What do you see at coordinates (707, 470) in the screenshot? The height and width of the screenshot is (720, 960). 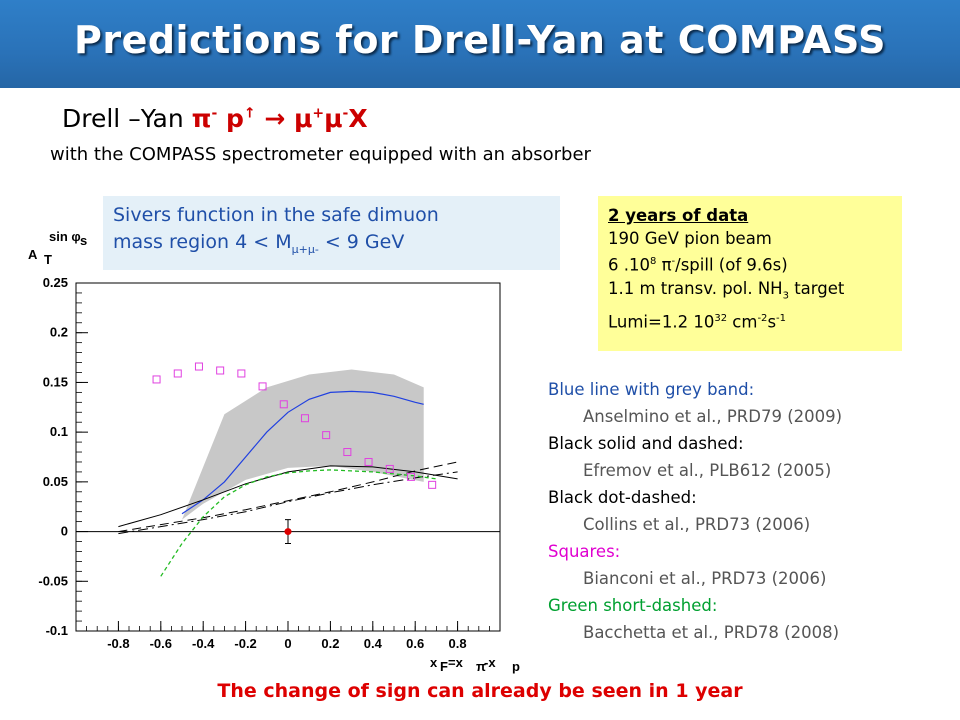 I see `legend-ref-efremov: Efremov et al., PLB612 (2005)` at bounding box center [707, 470].